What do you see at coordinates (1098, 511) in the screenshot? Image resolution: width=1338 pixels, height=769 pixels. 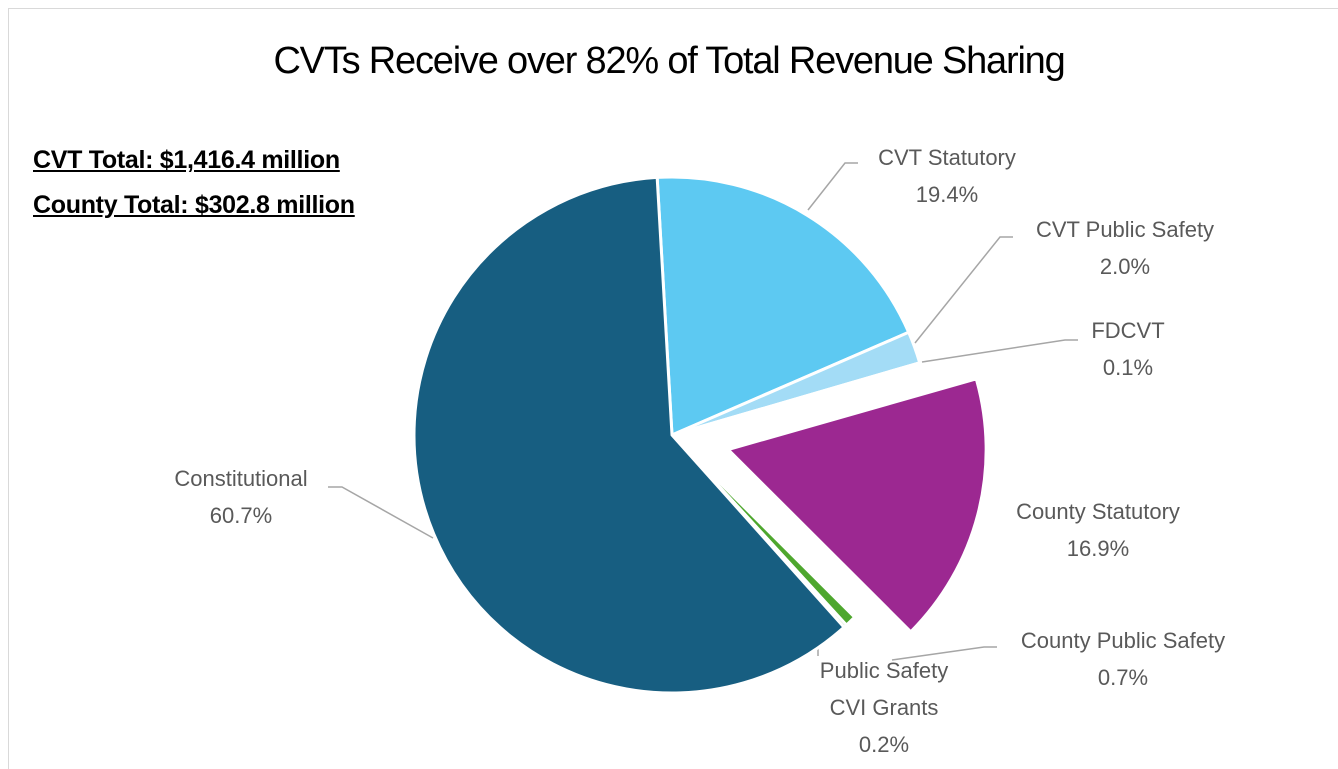 I see `slice-name: County Statutory` at bounding box center [1098, 511].